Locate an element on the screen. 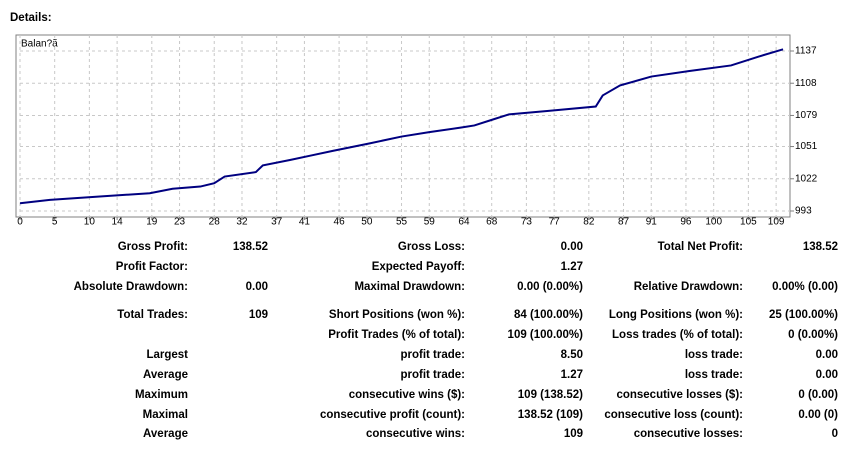 This screenshot has height=455, width=868. x-tick-label: 37 is located at coordinates (277, 222).